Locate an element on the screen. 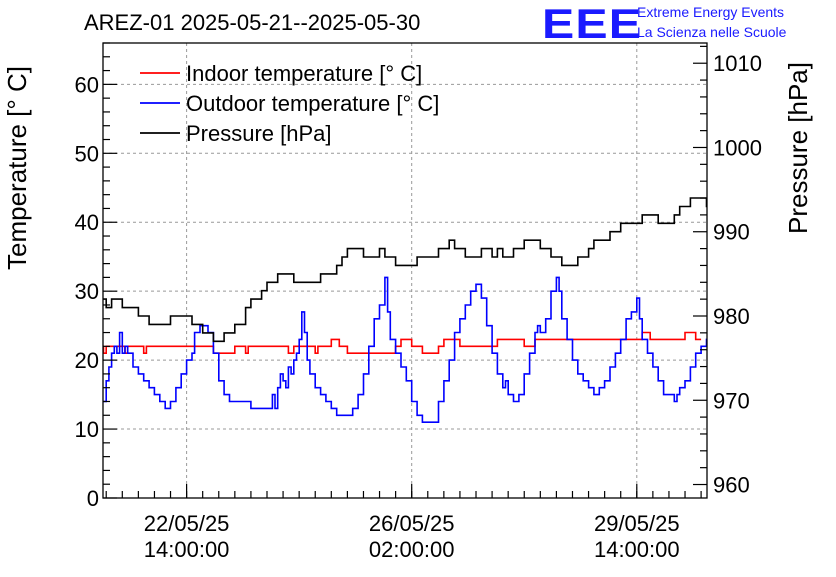  y-left-tick-label: 30 is located at coordinates (87, 291).